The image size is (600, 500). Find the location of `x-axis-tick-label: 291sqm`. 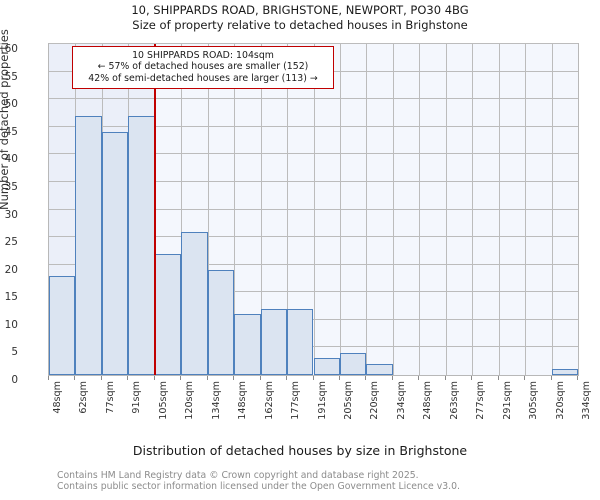

x-axis-tick-label: 291sqm is located at coordinates (507, 400).